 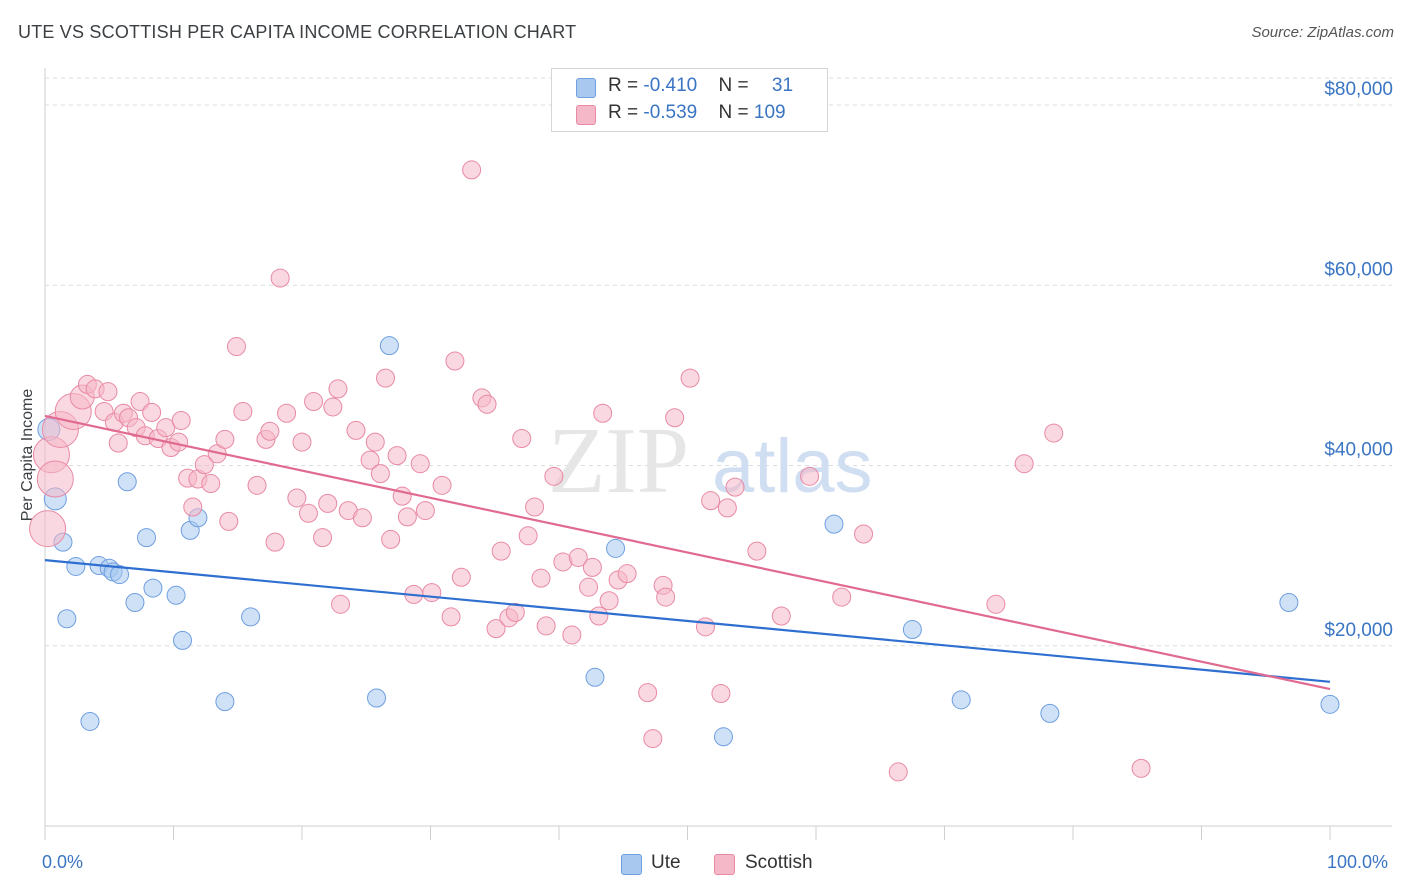 What do you see at coordinates (666, 862) in the screenshot?
I see `bottom-legend-label-ute: Ute` at bounding box center [666, 862].